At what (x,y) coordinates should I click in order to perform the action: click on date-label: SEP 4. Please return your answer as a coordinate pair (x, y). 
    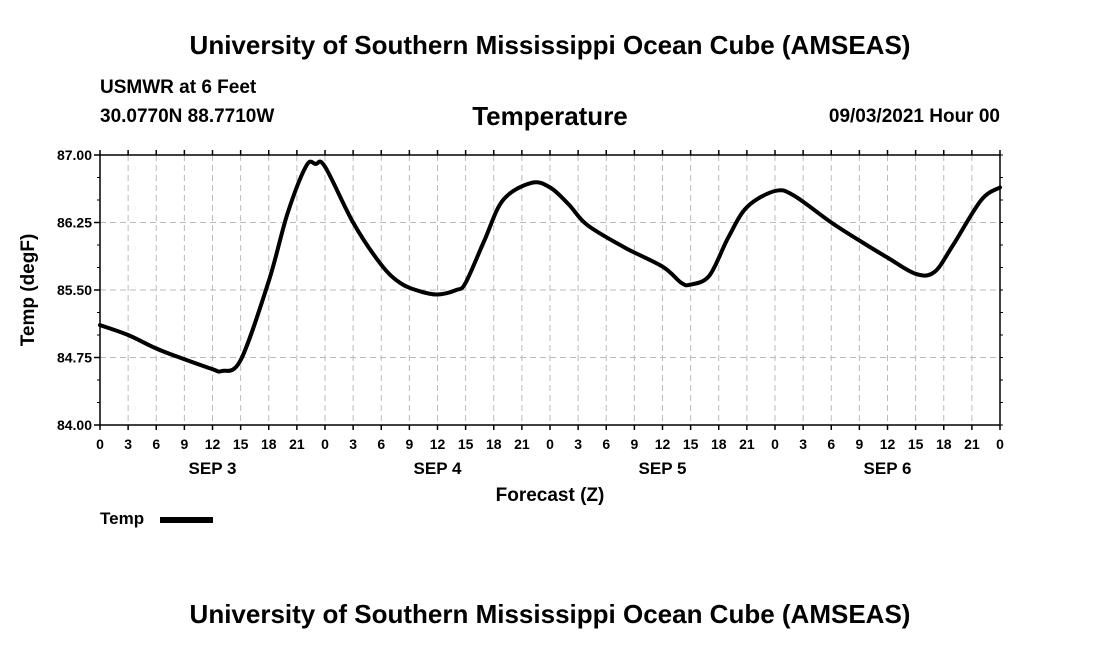
    Looking at the image, I should click on (438, 468).